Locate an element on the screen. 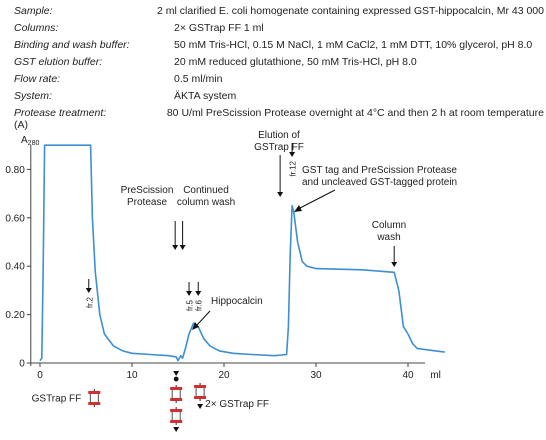  column-icon-1-cap-top is located at coordinates (176, 388).